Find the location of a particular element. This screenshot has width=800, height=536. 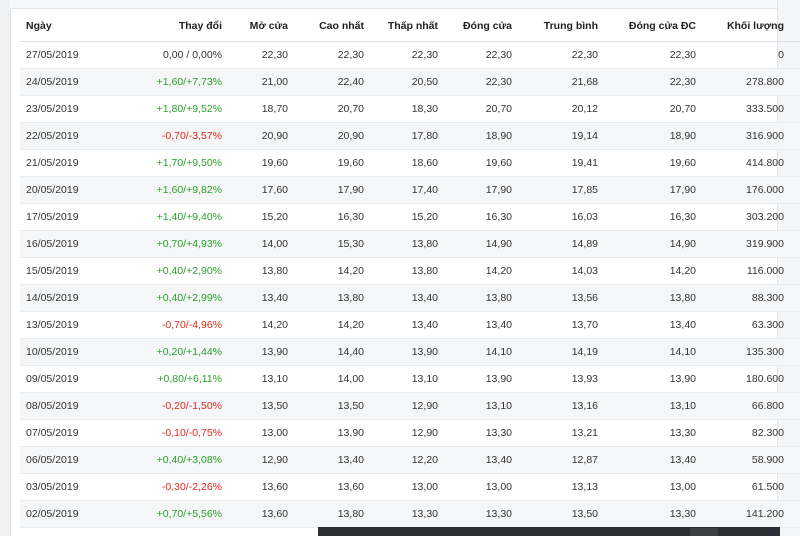

cell-low: 13,10 is located at coordinates (407, 379).